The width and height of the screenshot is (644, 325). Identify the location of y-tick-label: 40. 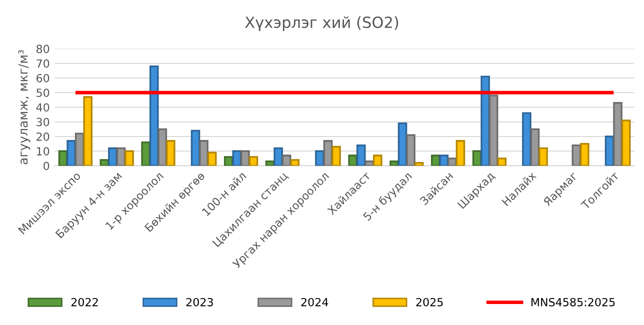
(43, 107).